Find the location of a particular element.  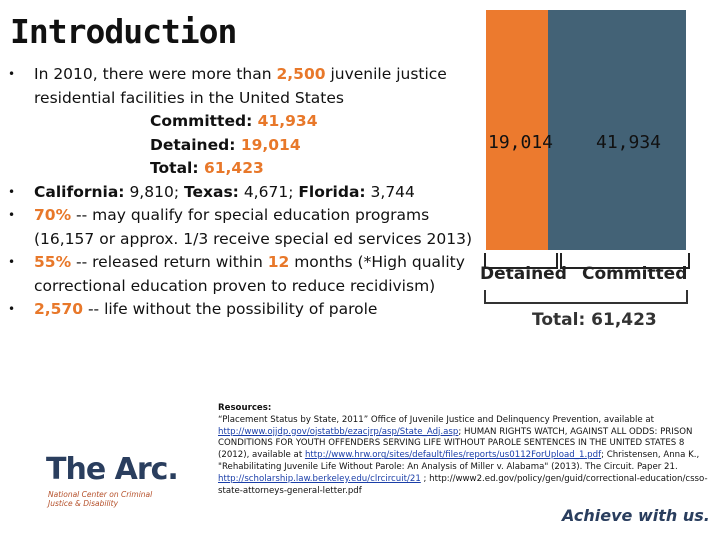

committed-bracket is located at coordinates (625, 261).